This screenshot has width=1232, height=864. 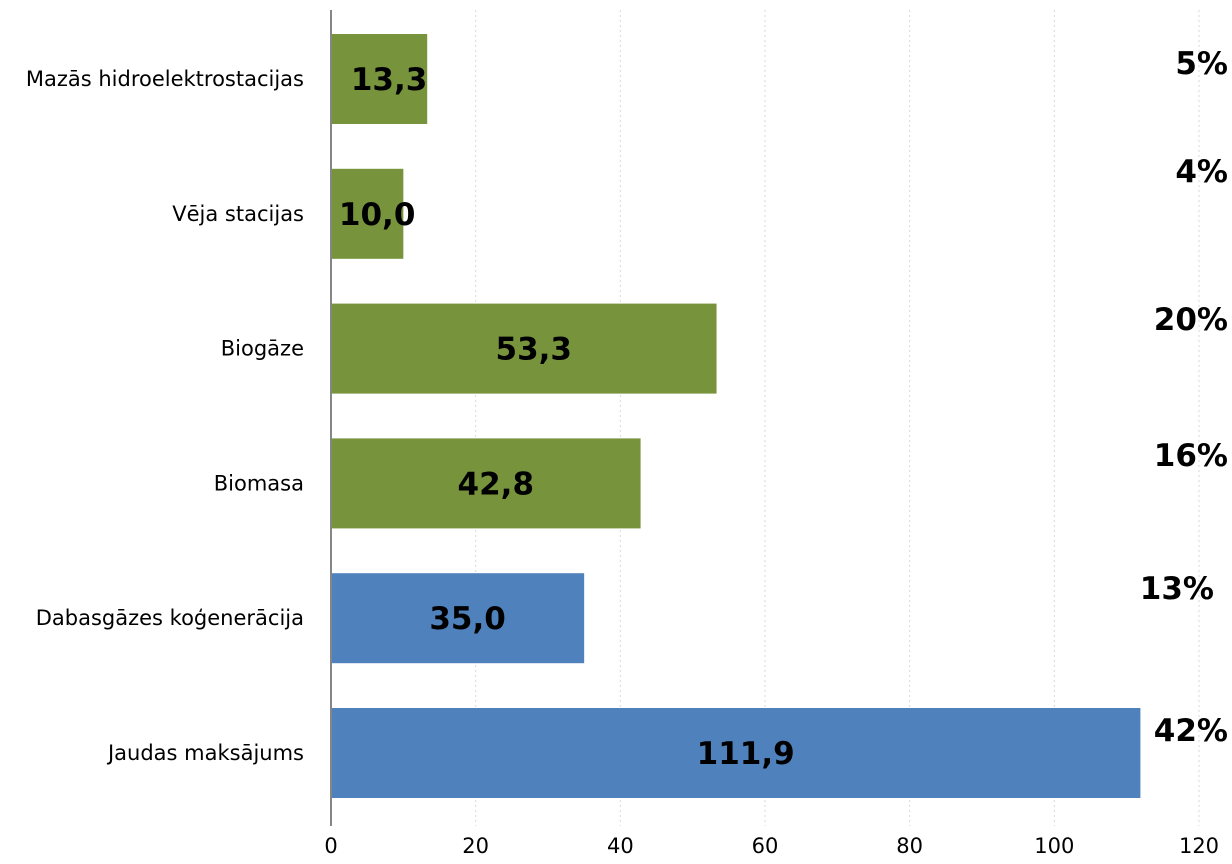 What do you see at coordinates (1177, 589) in the screenshot?
I see `percent-label: 13%` at bounding box center [1177, 589].